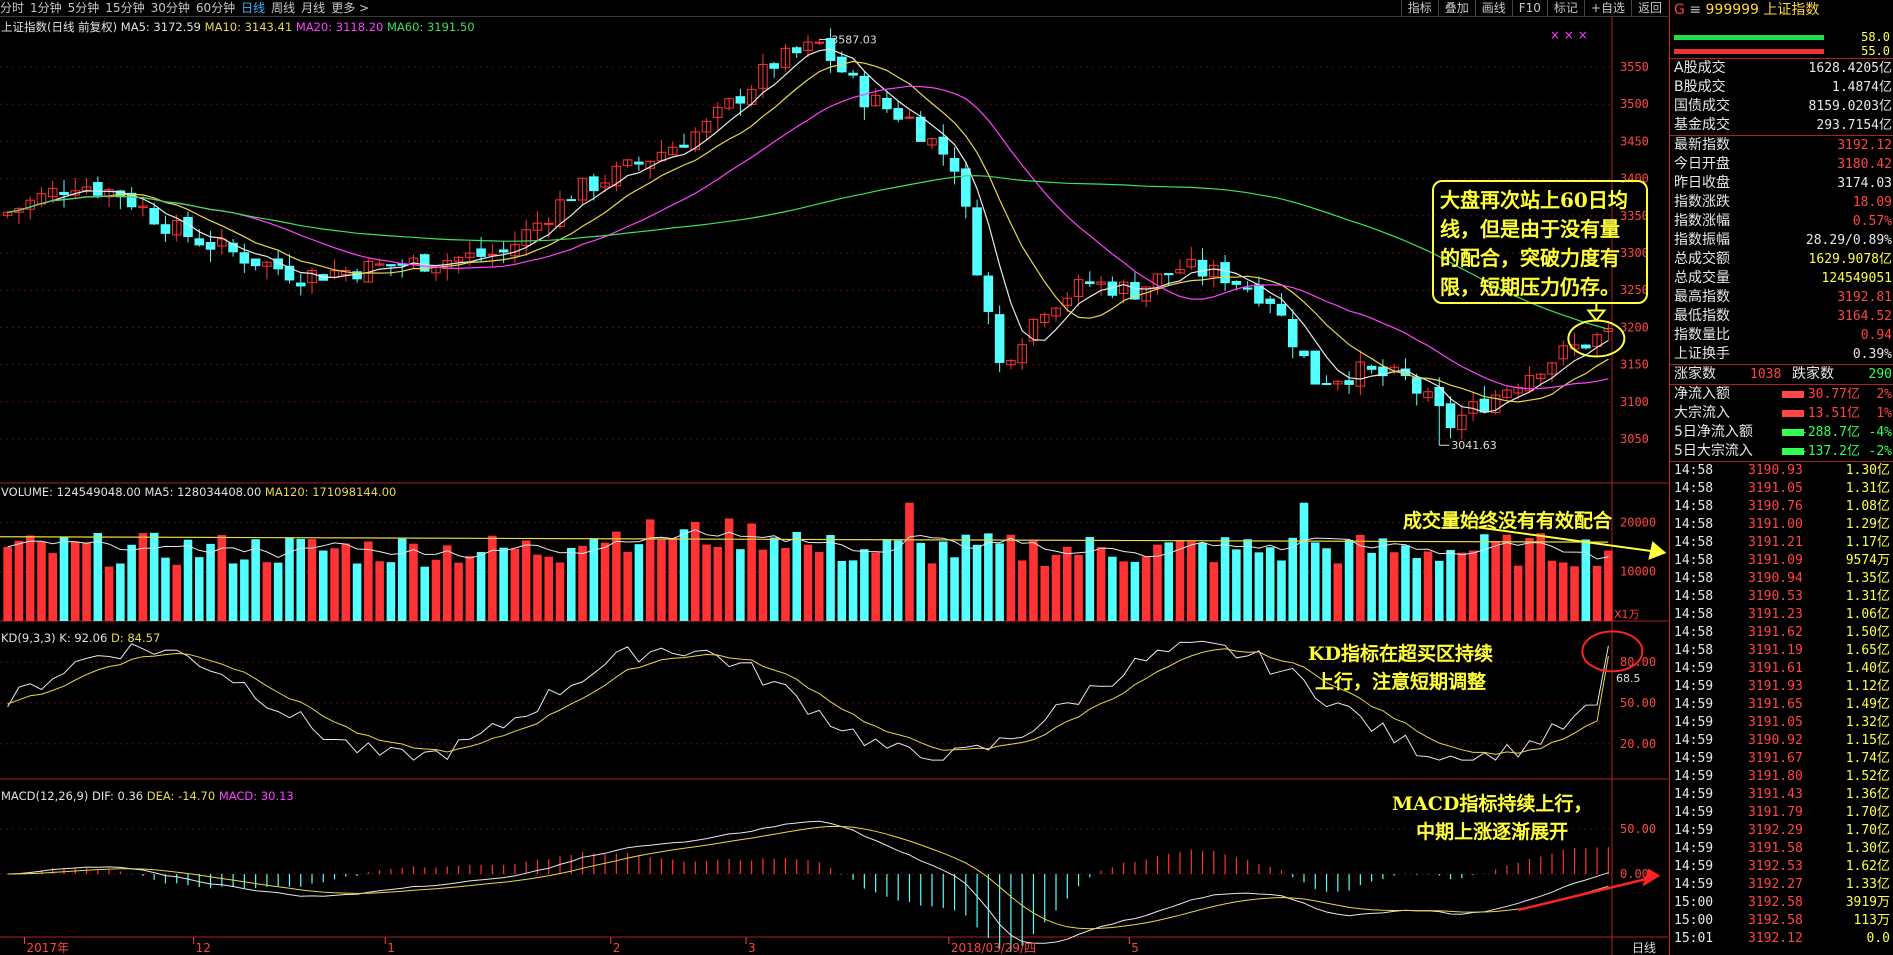 Image resolution: width=1893 pixels, height=955 pixels. Describe the element at coordinates (1419, 8) in the screenshot. I see `tool-button: 指标` at that location.